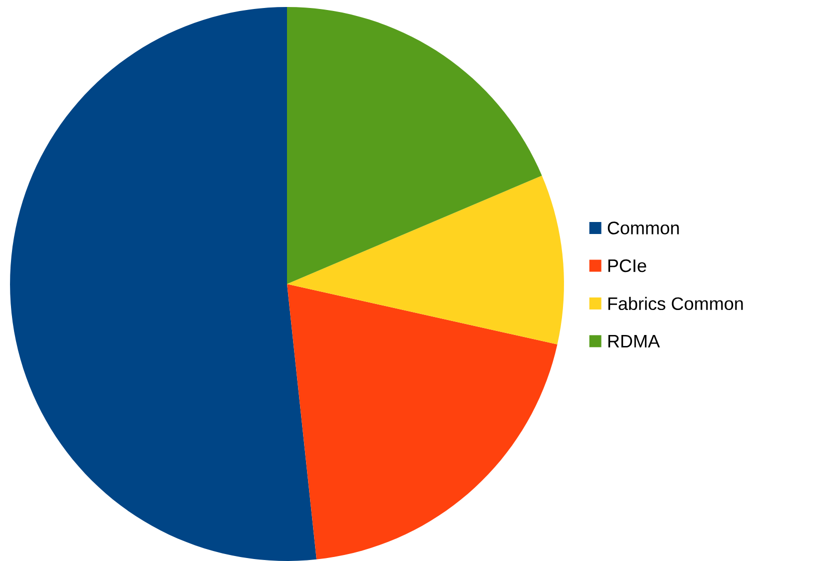  I want to click on legend-label: Common, so click(643, 228).